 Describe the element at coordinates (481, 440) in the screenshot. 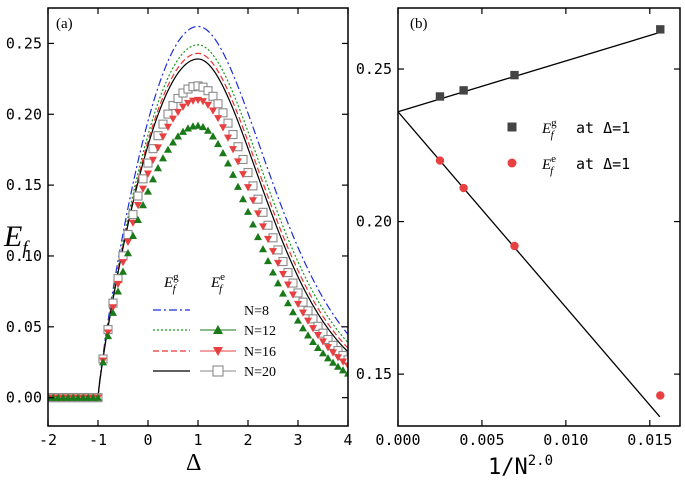

I see `x-tick-label: 0.005` at that location.